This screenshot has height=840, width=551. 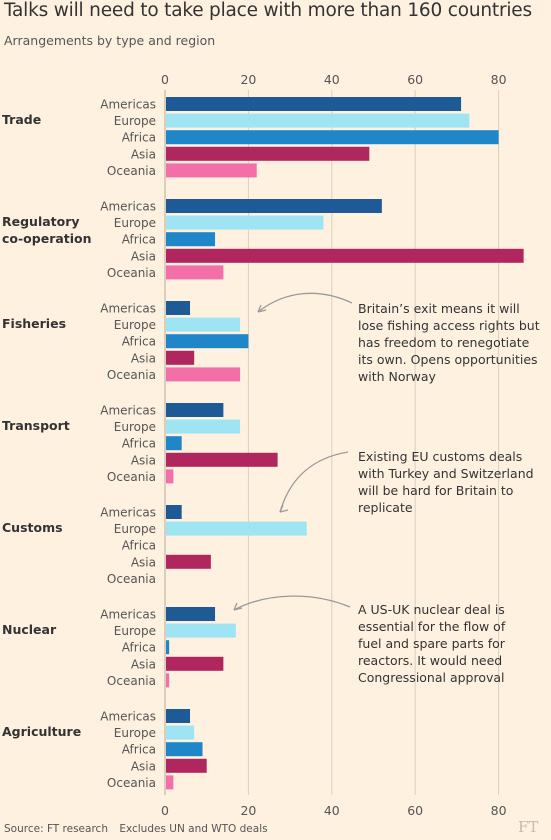 I want to click on source-text: Source: FT research, so click(x=56, y=829).